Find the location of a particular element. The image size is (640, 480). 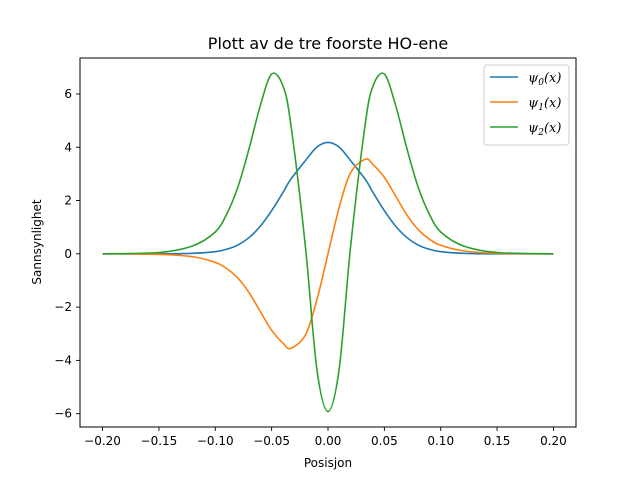

x-tick-label: −0.15 is located at coordinates (159, 441).